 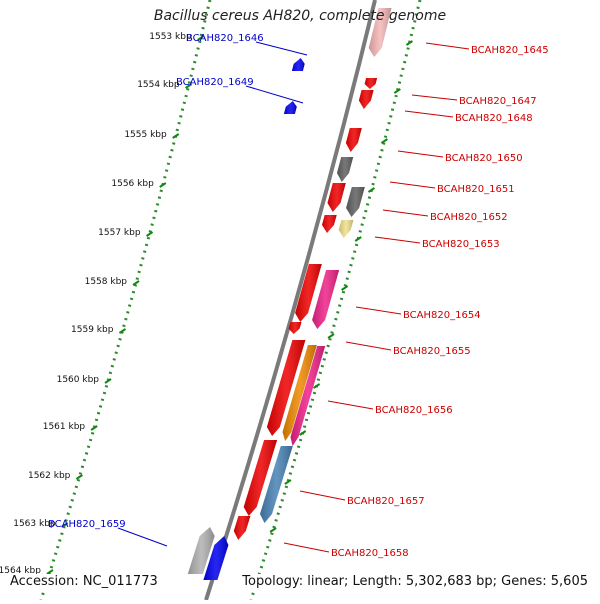 What do you see at coordinates (300, 16) in the screenshot?
I see `genome-title: Bacillus cereus AH820, complete genome` at bounding box center [300, 16].